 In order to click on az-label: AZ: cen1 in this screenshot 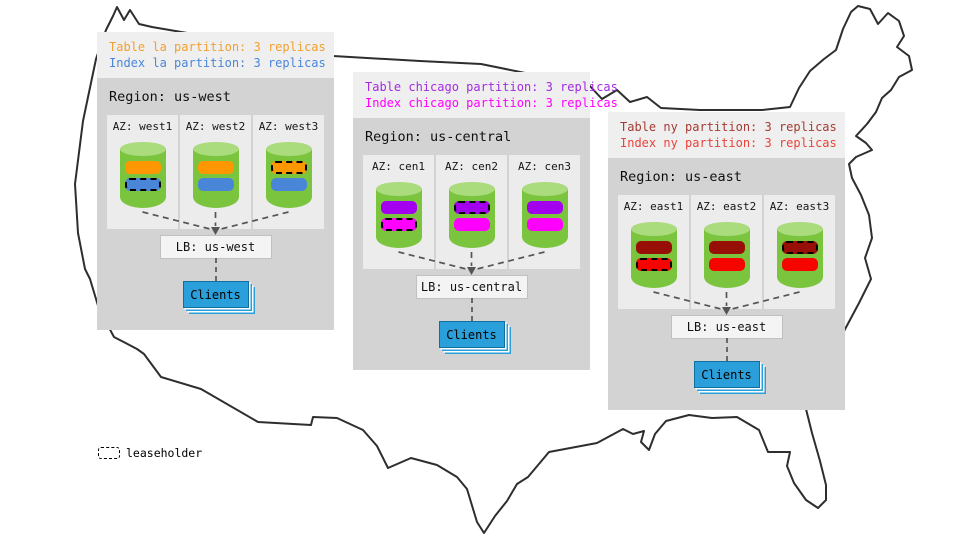, I will do `click(398, 166)`.